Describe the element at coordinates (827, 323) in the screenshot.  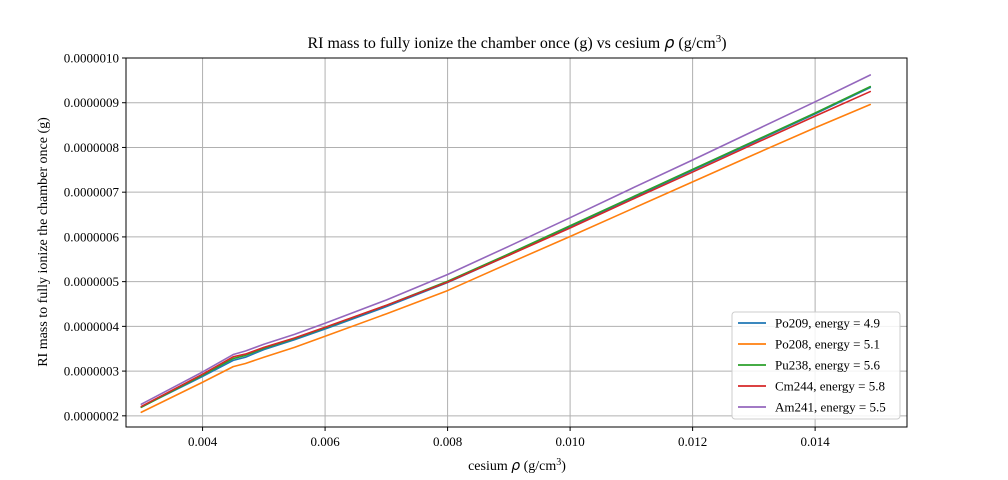
I see `legend-label: Po209, energy = 4.9` at that location.